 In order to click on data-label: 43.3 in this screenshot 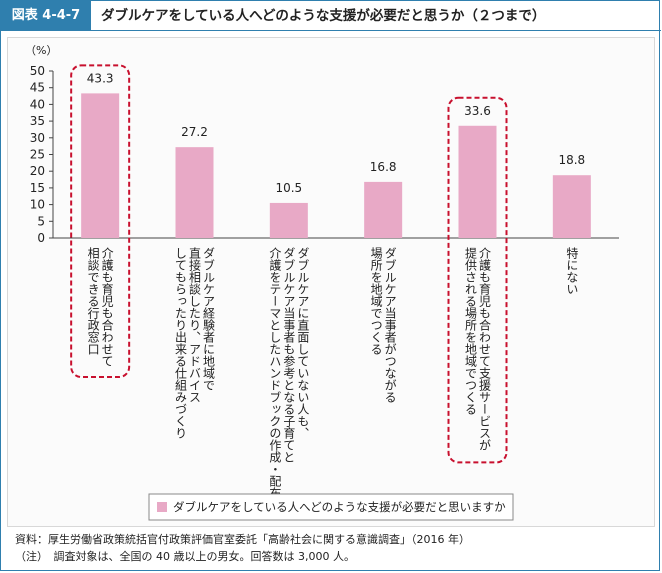, I will do `click(100, 78)`.